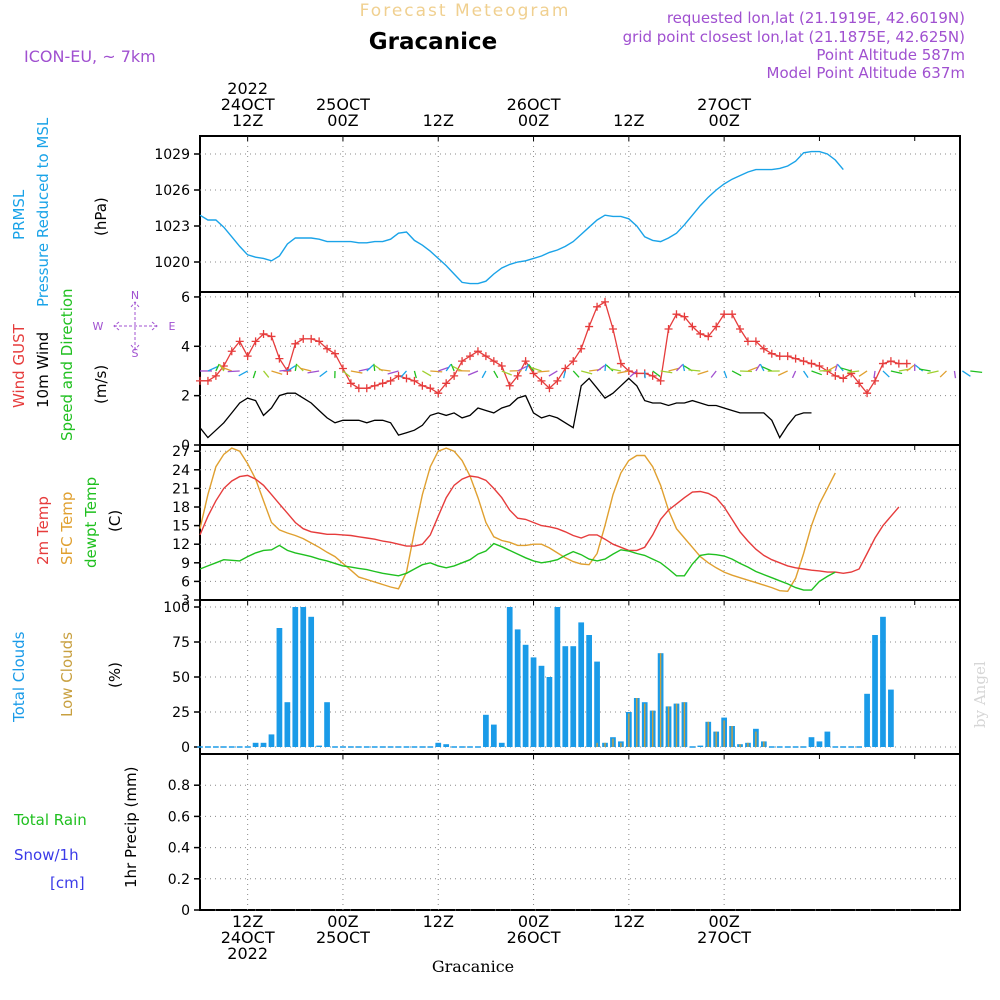 This screenshot has width=1000, height=1000. Describe the element at coordinates (534, 104) in the screenshot. I see `top-time-label: 26OCT` at that location.